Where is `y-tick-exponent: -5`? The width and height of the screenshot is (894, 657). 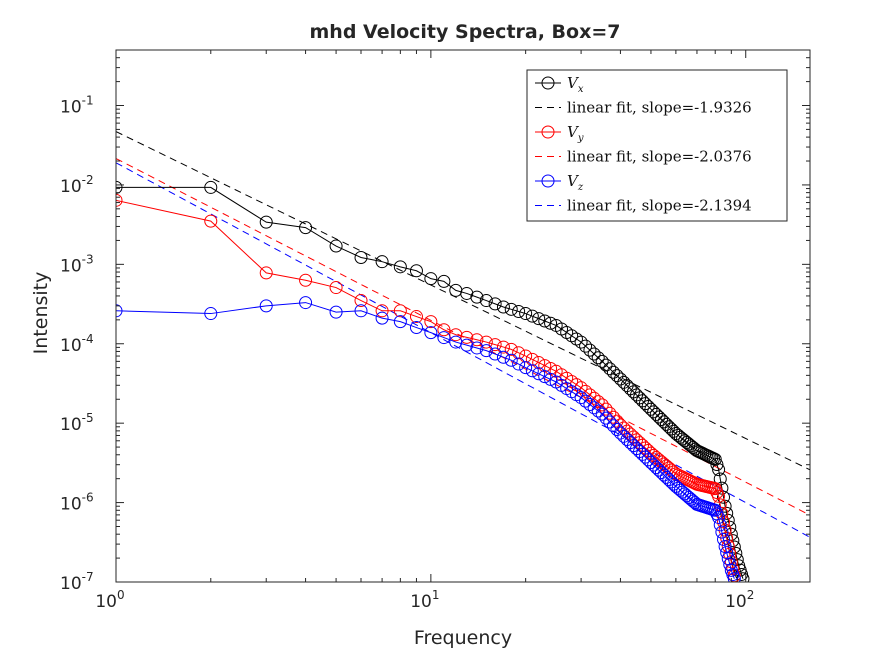
y-tick-exponent: -5 is located at coordinates (88, 418).